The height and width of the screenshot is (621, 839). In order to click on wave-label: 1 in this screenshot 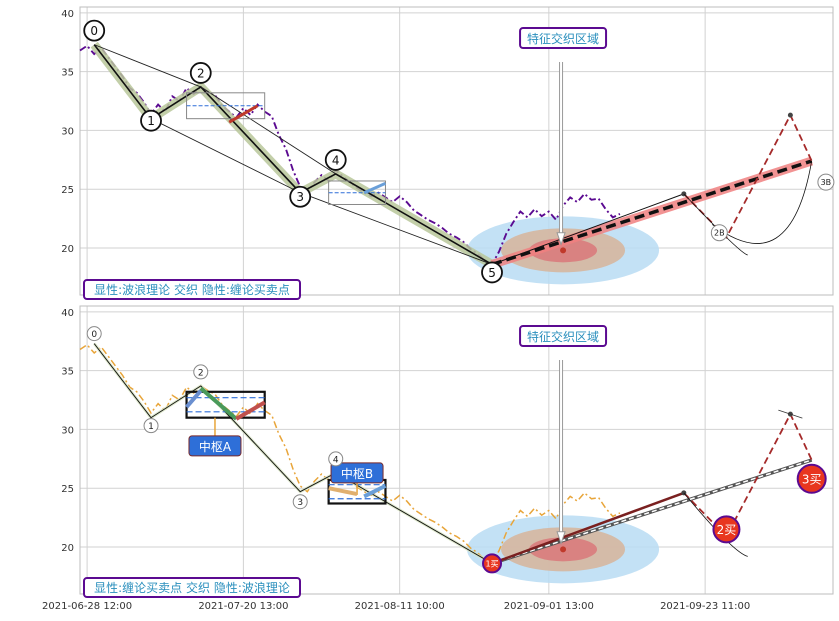, I will do `click(151, 121)`.